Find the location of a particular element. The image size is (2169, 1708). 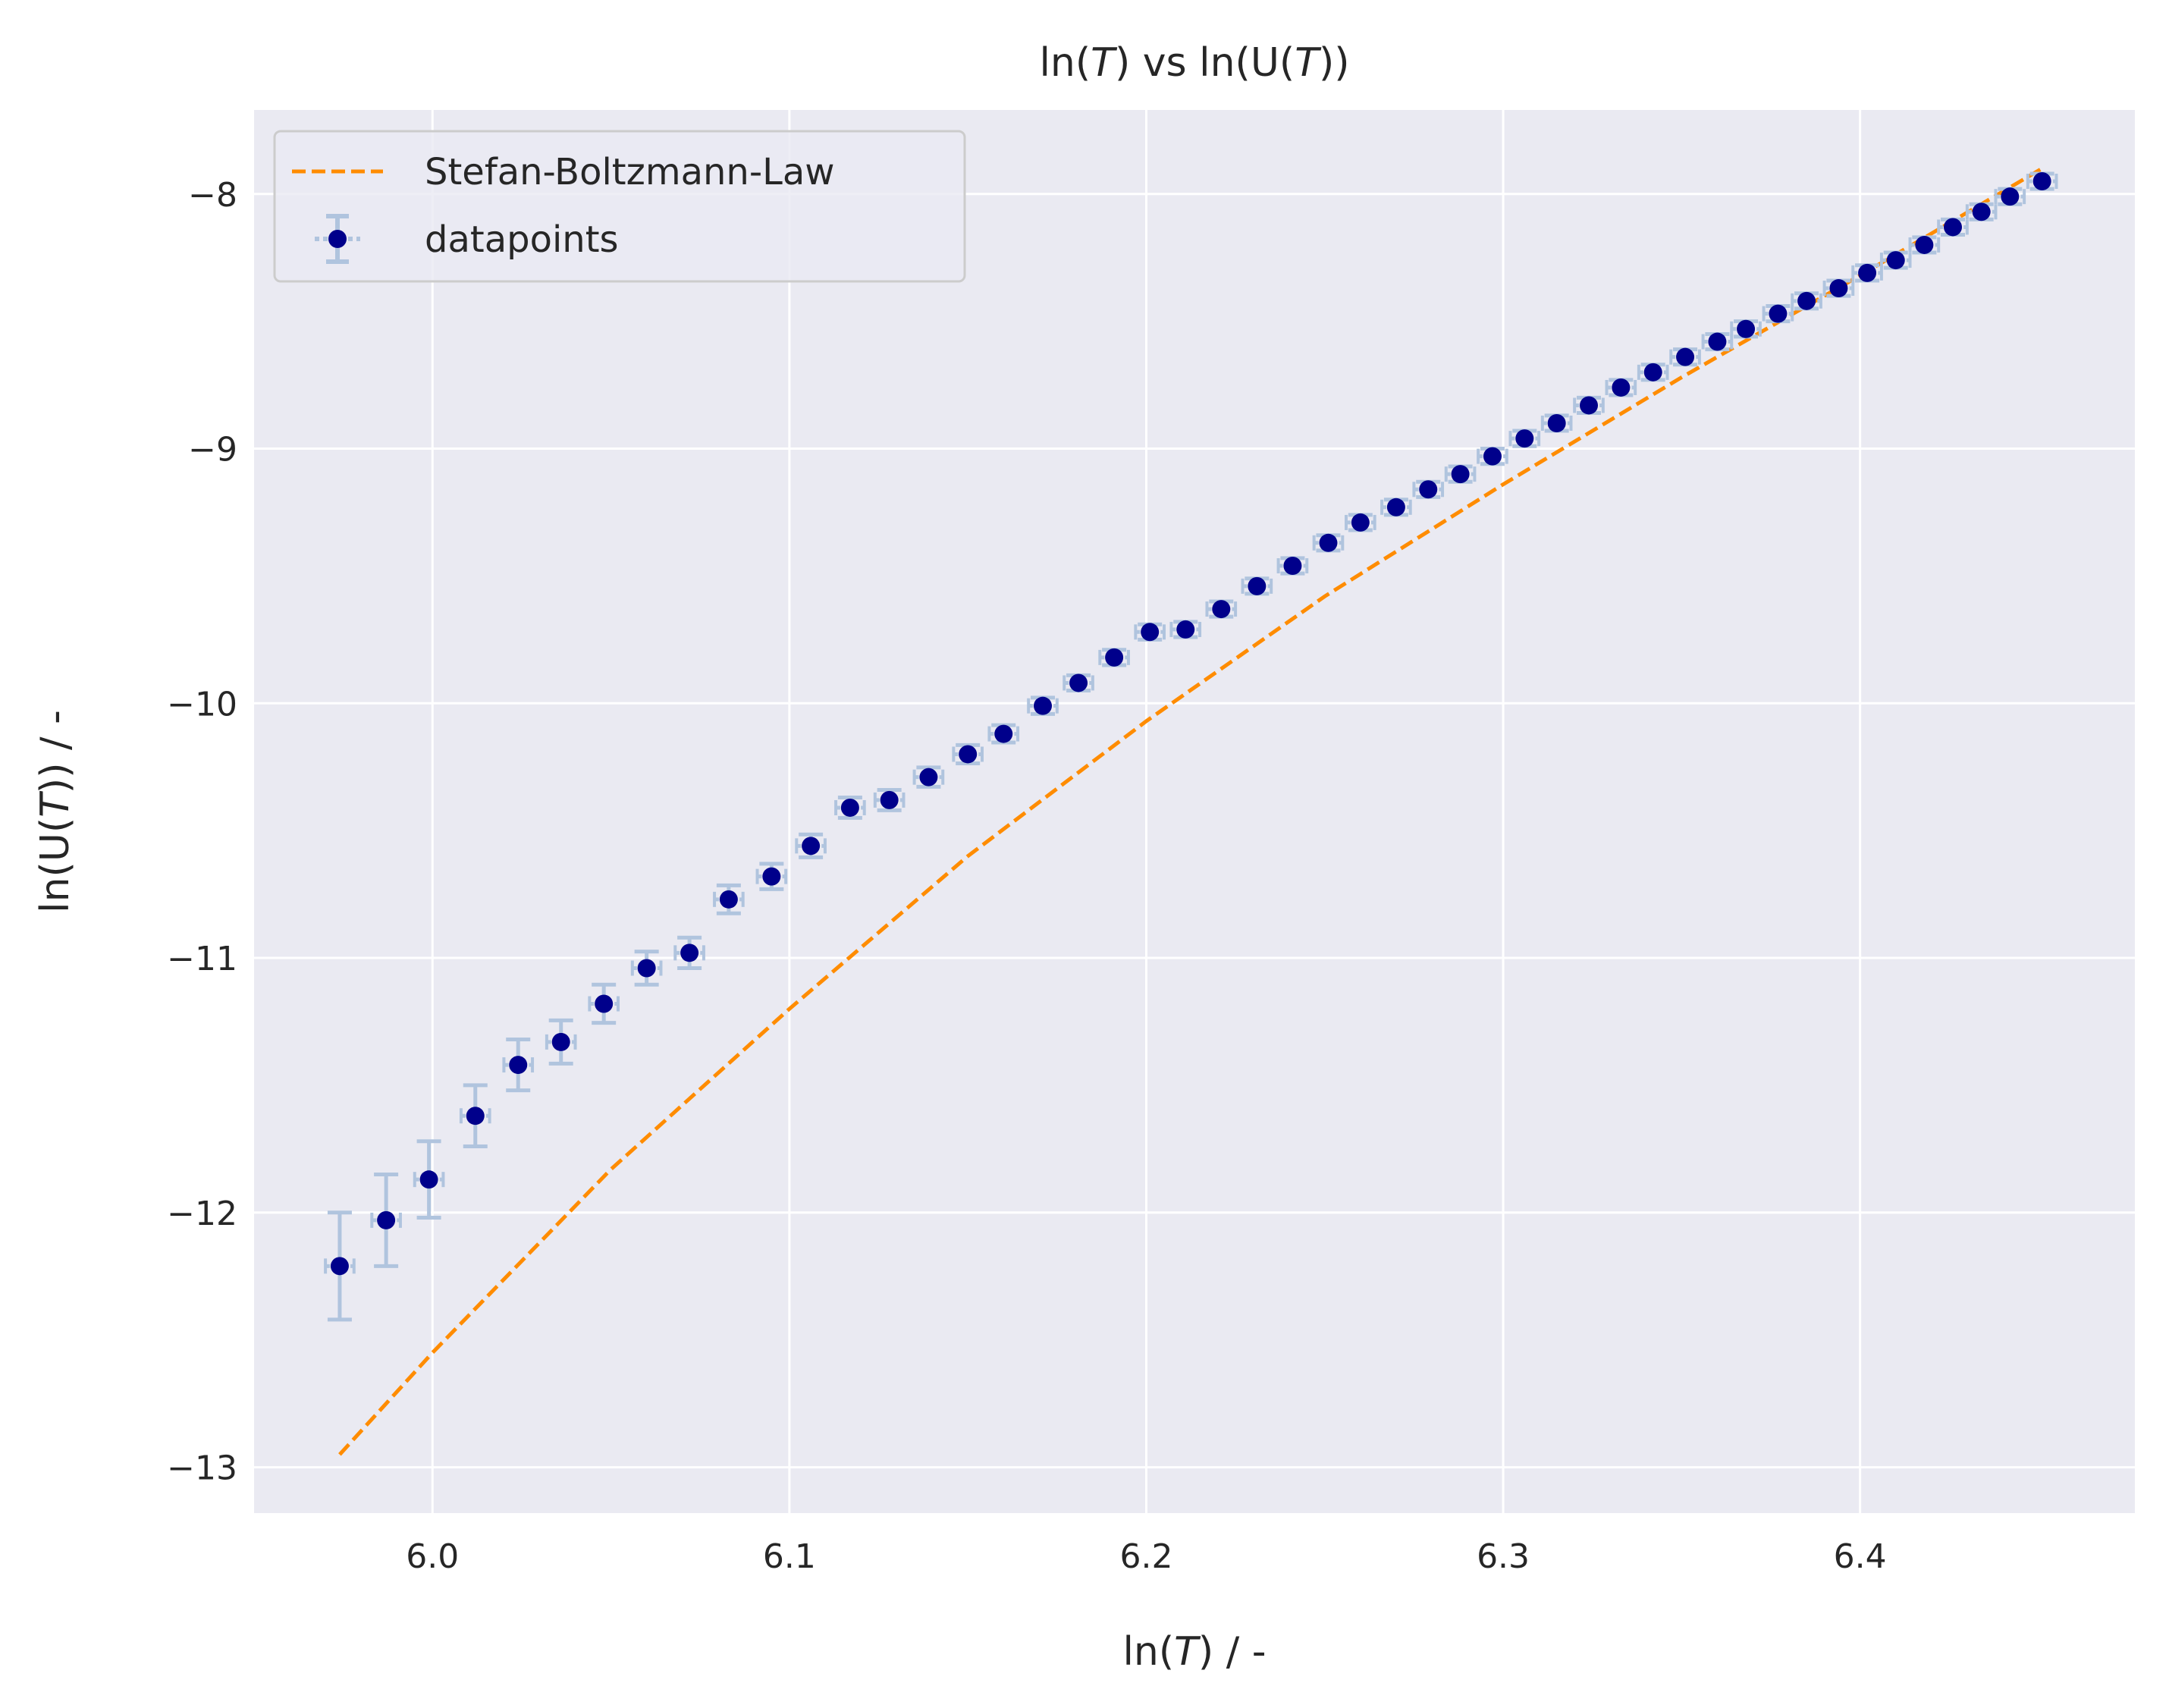

y-axis-ticks: −8 −9 −10 −11 −12 −13 is located at coordinates (202, 832).